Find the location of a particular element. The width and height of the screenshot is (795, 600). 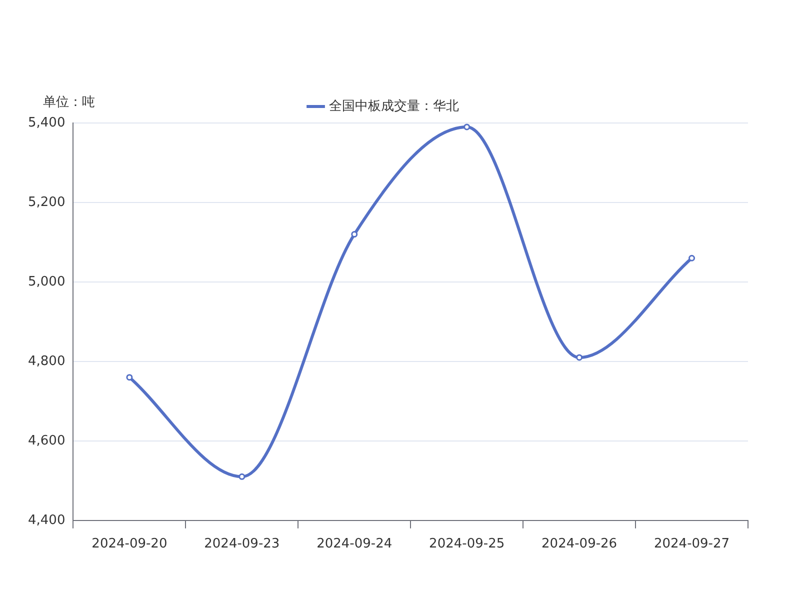

y-tick-label: 4,400 is located at coordinates (47, 520).